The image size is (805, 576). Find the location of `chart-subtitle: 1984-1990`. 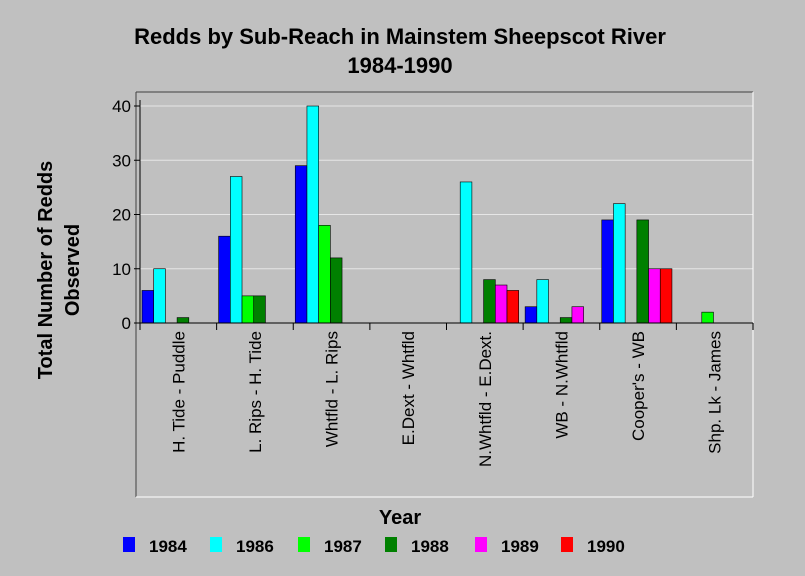

chart-subtitle: 1984-1990 is located at coordinates (399, 65).